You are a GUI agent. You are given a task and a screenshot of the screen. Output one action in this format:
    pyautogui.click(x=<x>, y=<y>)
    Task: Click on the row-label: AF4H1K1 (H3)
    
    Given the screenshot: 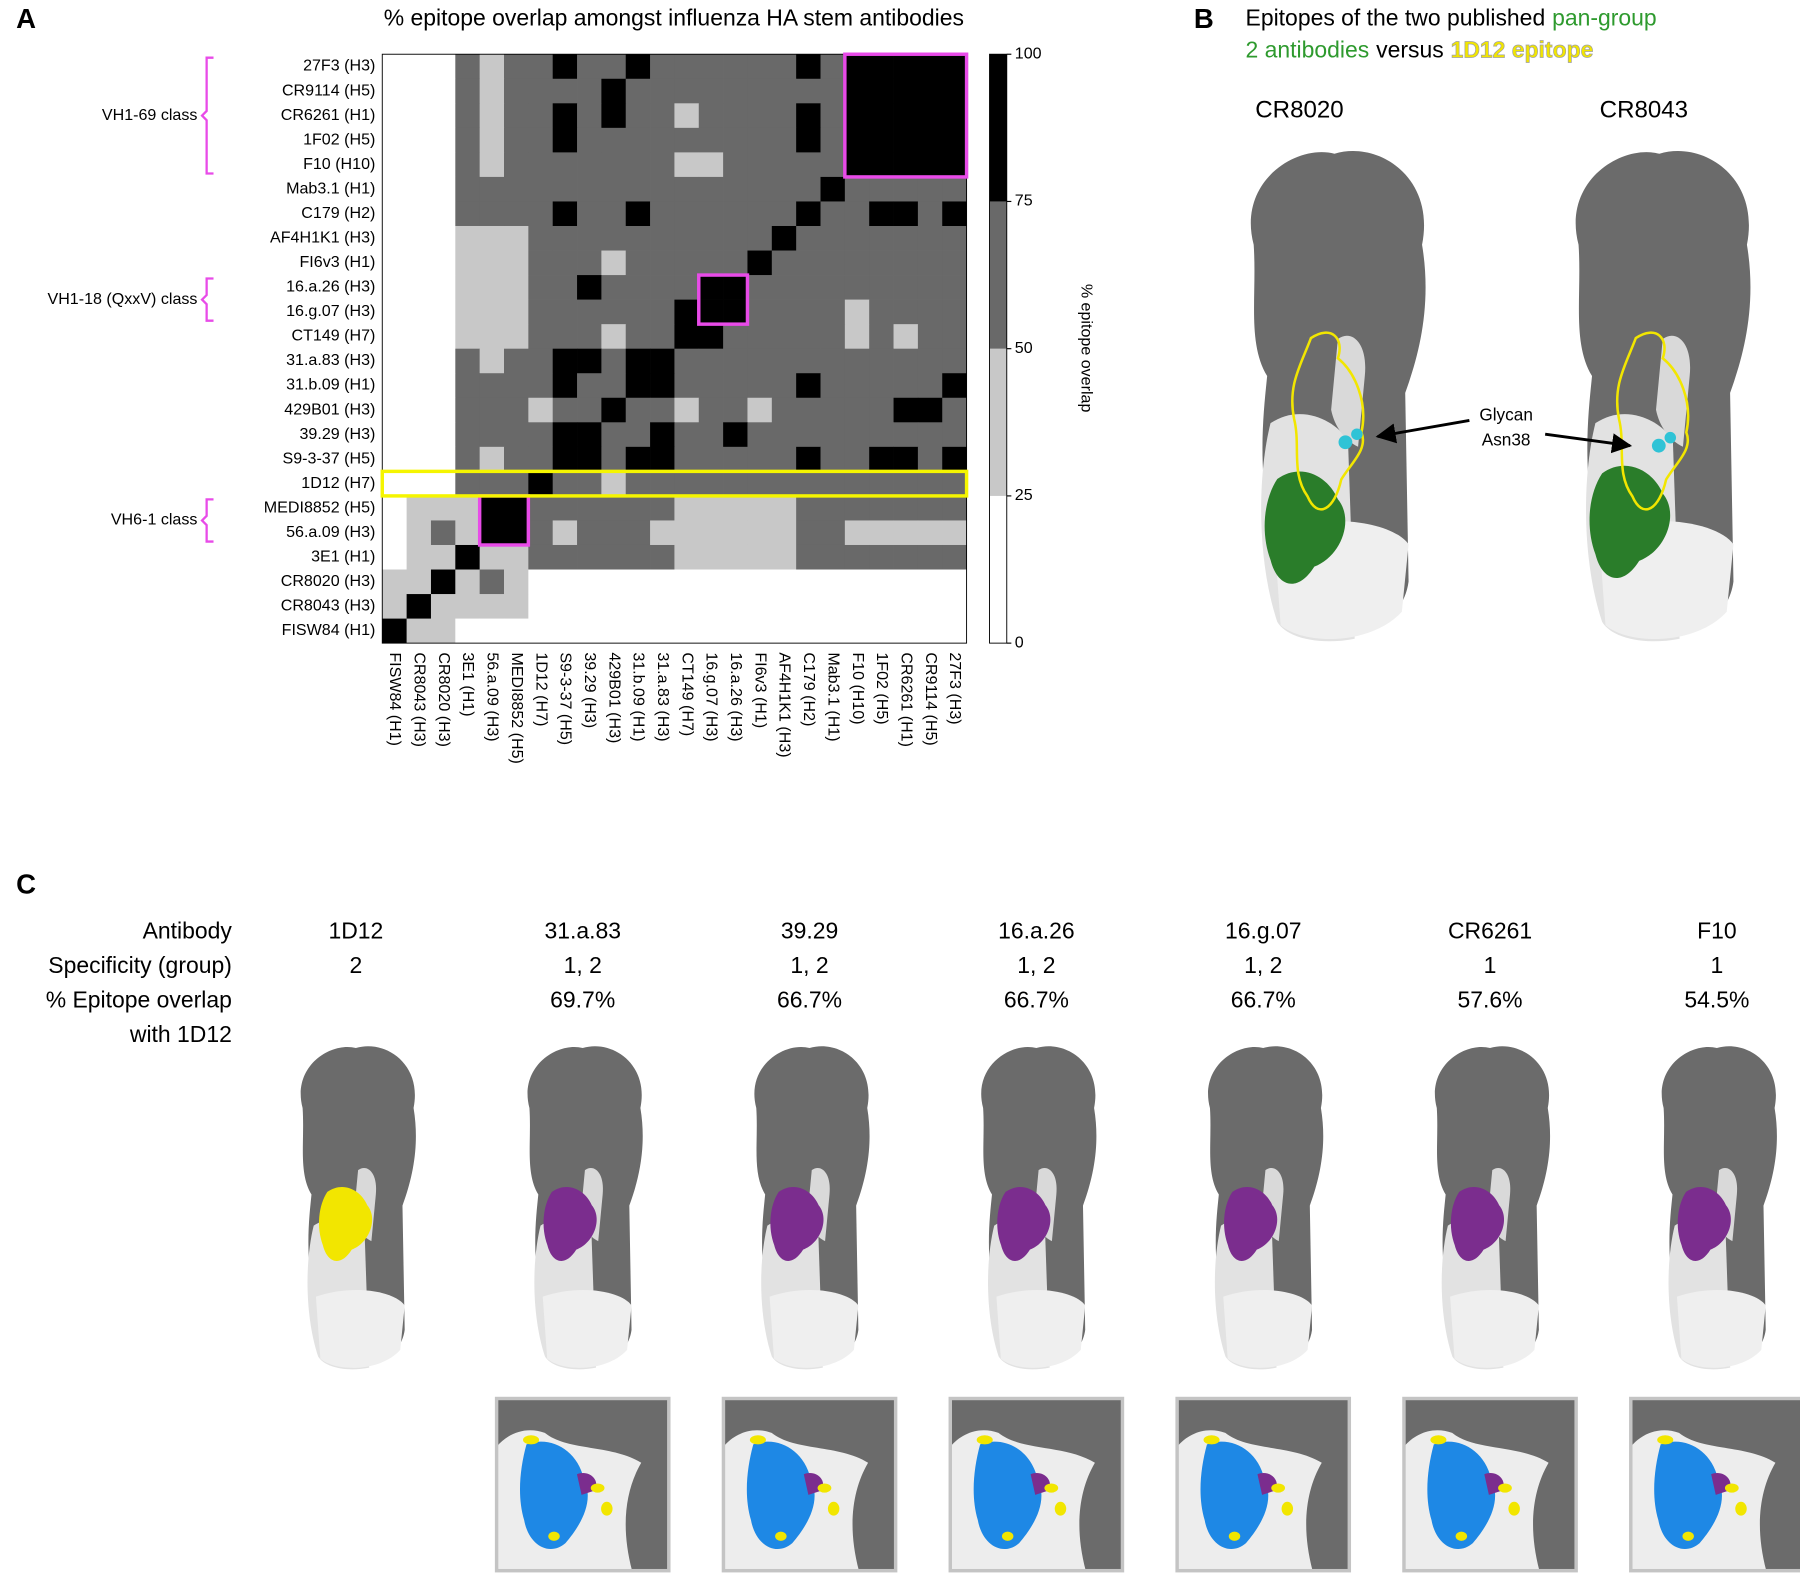 What is the action you would take?
    pyautogui.click(x=322, y=238)
    